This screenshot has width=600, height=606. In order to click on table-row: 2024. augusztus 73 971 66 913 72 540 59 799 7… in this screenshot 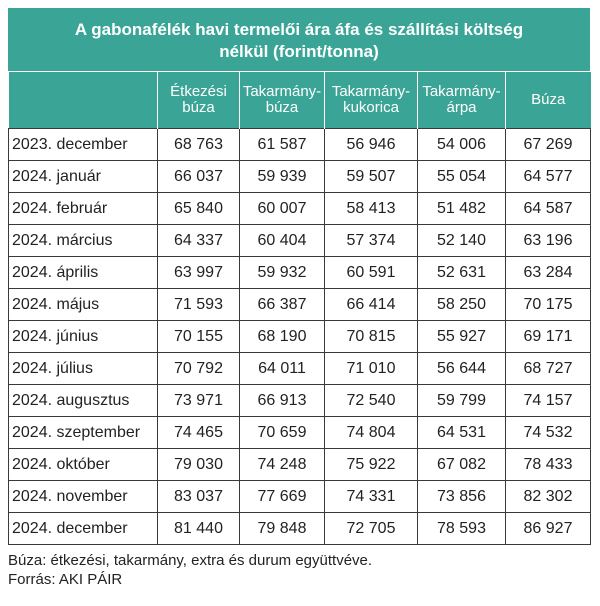, I will do `click(299, 400)`.